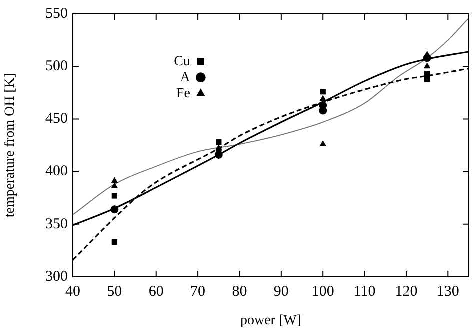 The image size is (474, 329). I want to click on y-tick-label: 400, so click(57, 172).